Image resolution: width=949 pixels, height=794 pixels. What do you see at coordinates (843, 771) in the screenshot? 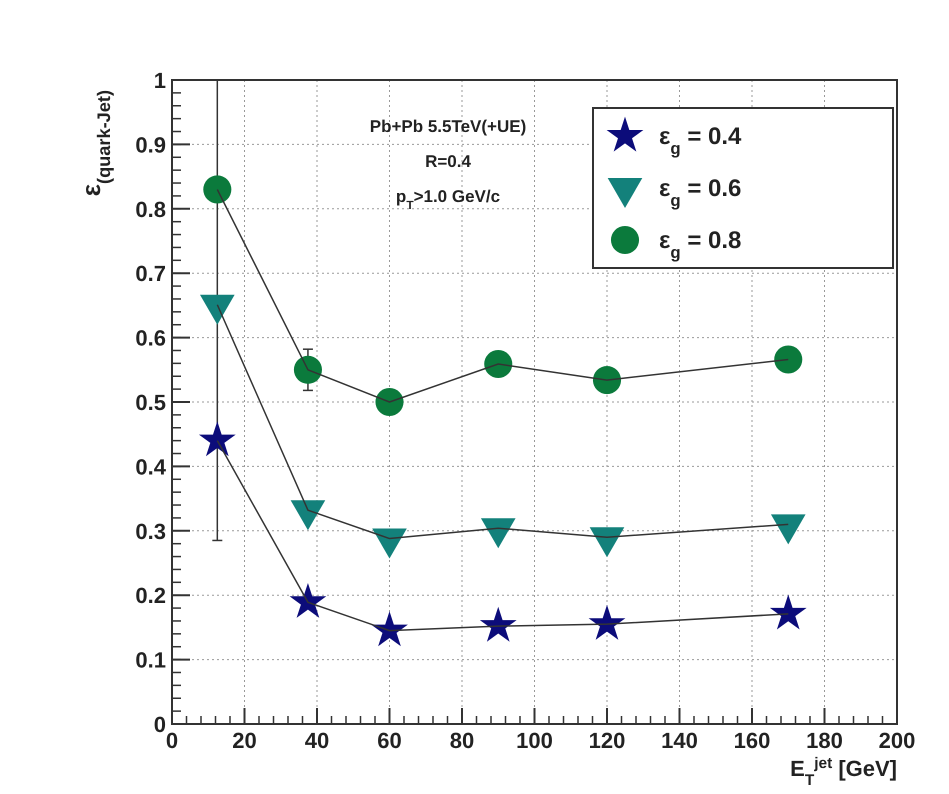
I see `x-axis-title: E$_{T}$$^{jet}$ [GeV]` at bounding box center [843, 771].